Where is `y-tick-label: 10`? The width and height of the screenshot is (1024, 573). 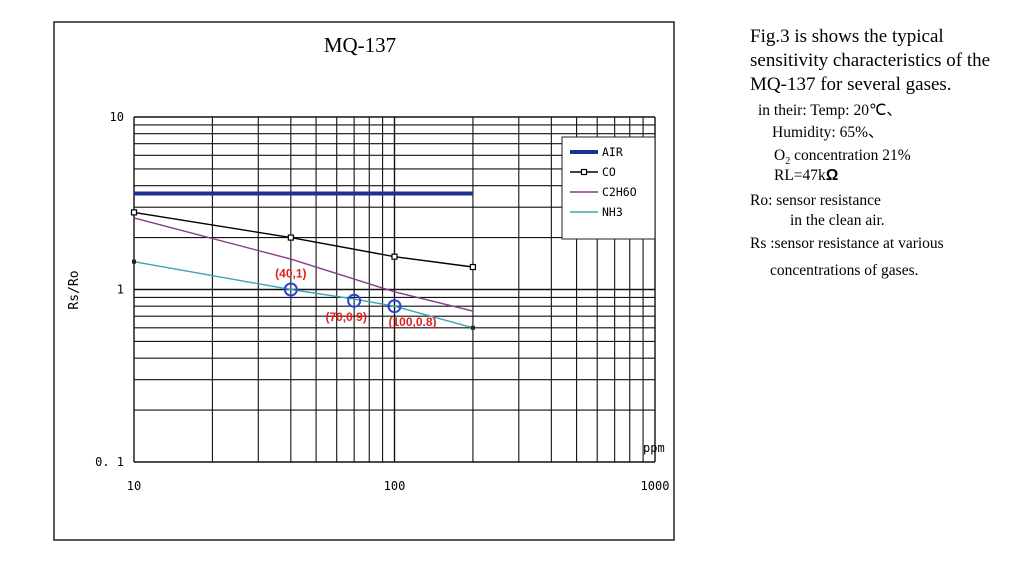
y-tick-label: 10 is located at coordinates (117, 117).